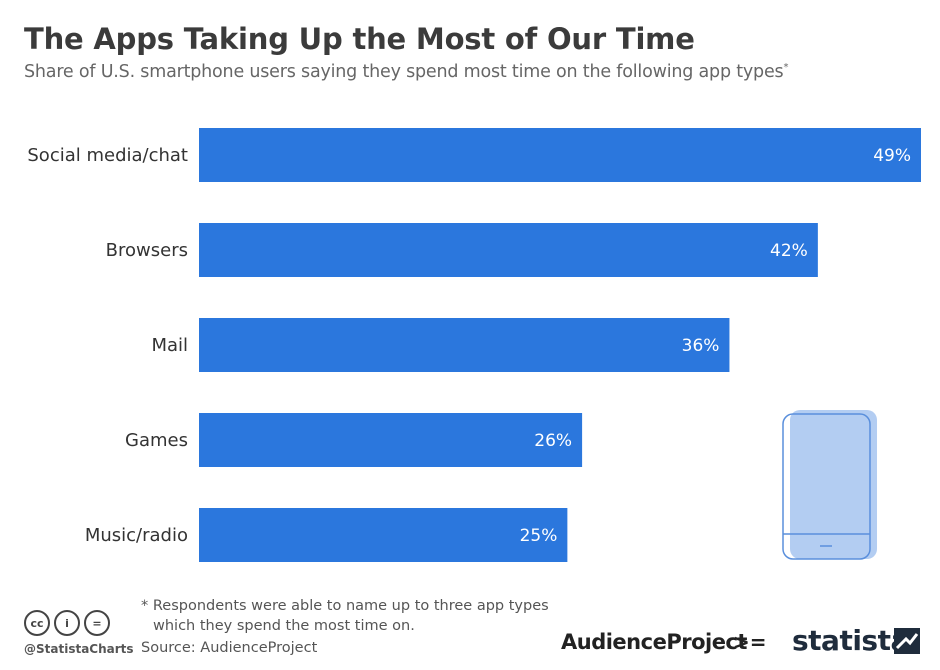  Describe the element at coordinates (383, 535) in the screenshot. I see `bar-music-radio` at that location.